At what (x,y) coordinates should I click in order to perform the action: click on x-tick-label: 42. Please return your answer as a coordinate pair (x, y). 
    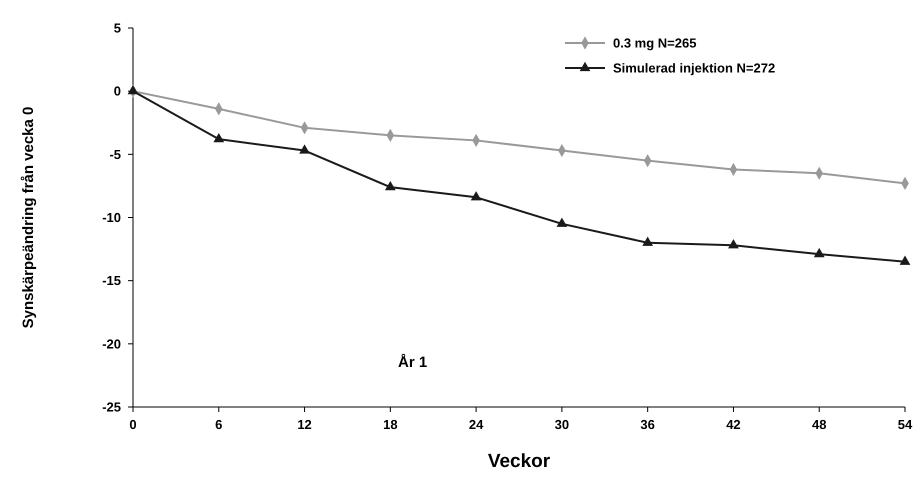
    Looking at the image, I should click on (733, 424).